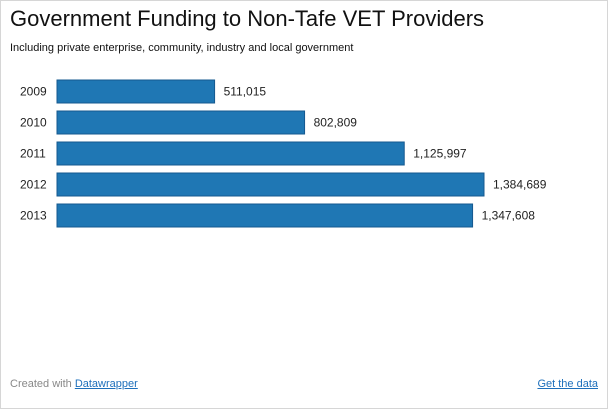  I want to click on category-label-2009: 2009, so click(33, 92).